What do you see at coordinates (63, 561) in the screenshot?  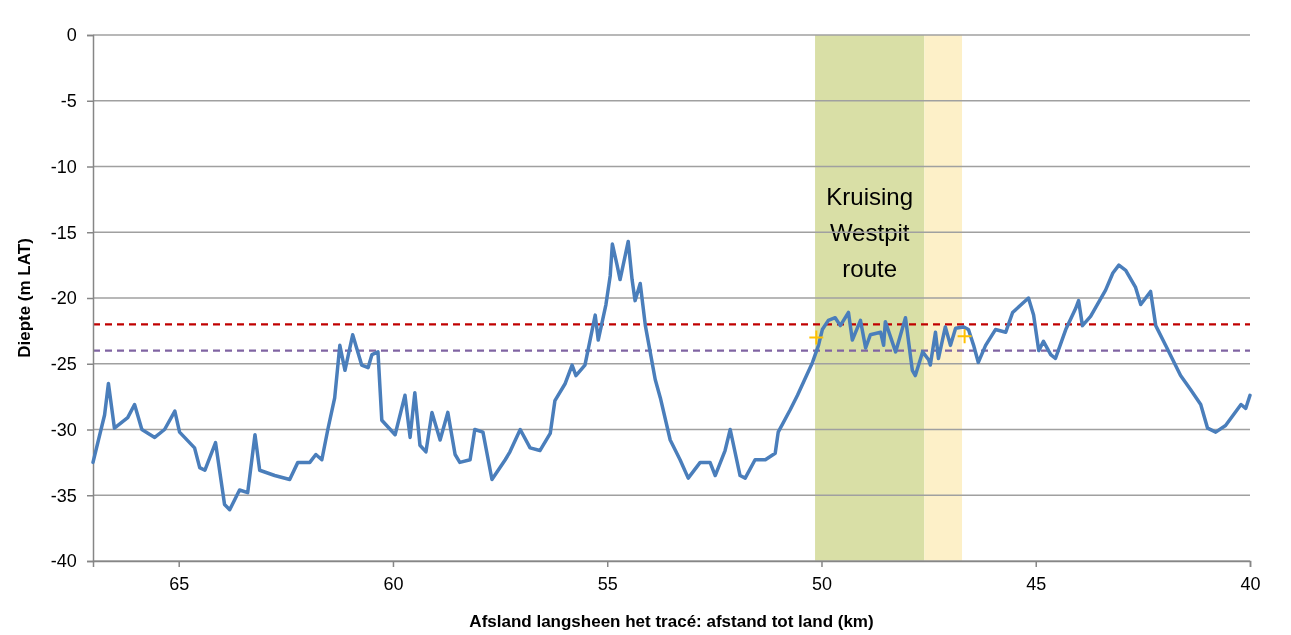 I see `y-tick-label: -40` at bounding box center [63, 561].